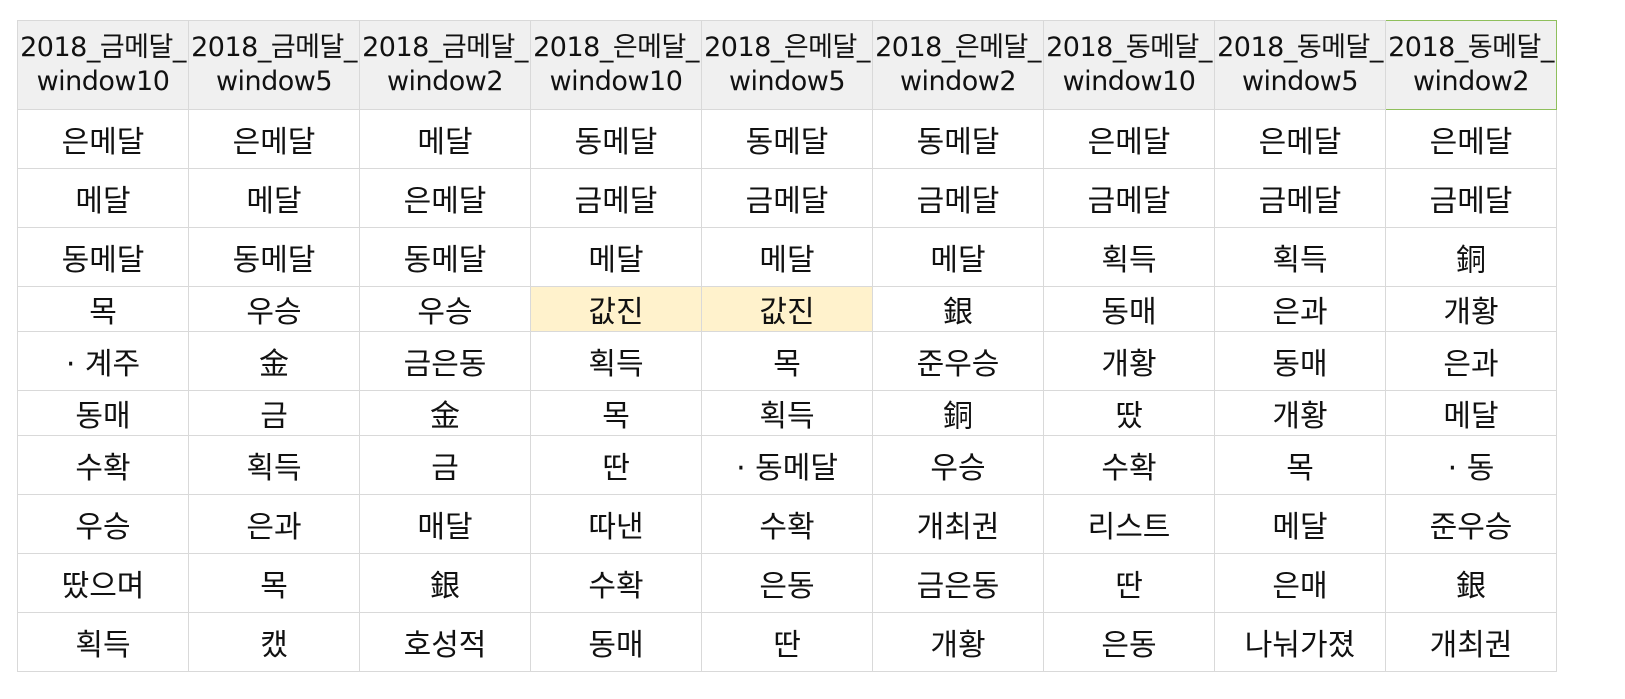  Describe the element at coordinates (1300, 583) in the screenshot. I see `table-cell: 은매` at that location.